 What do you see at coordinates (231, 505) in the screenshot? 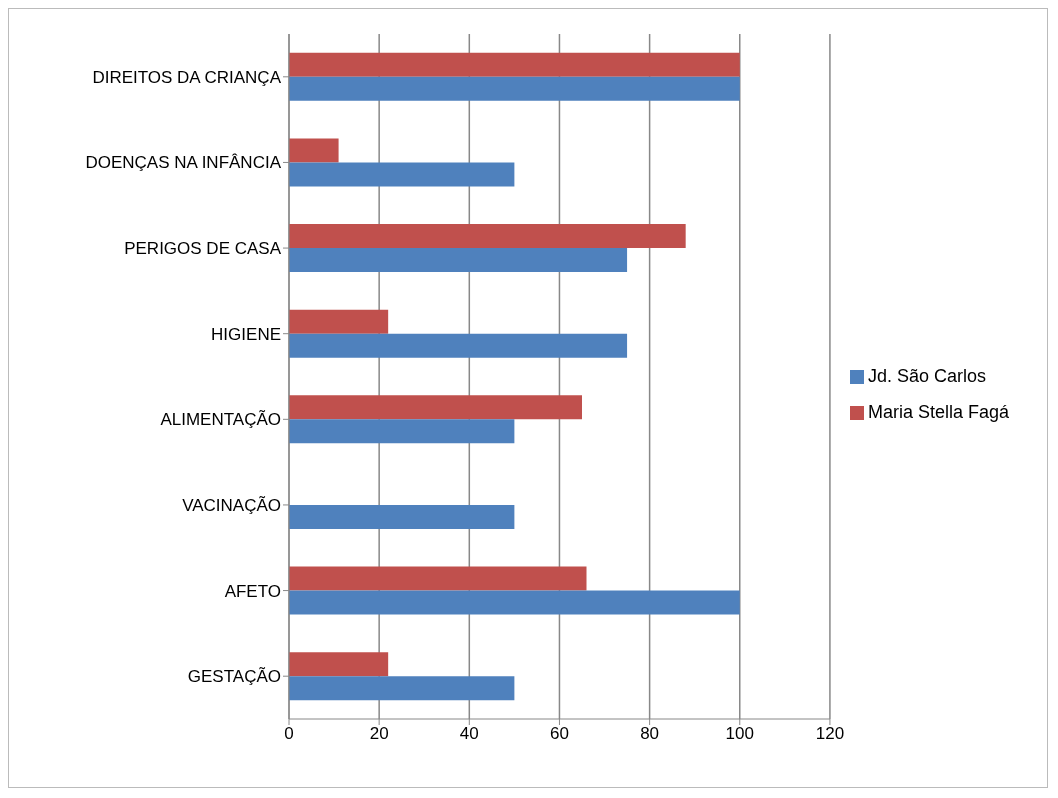
I see `y-tick-label: VACINAÇÃO` at bounding box center [231, 505].